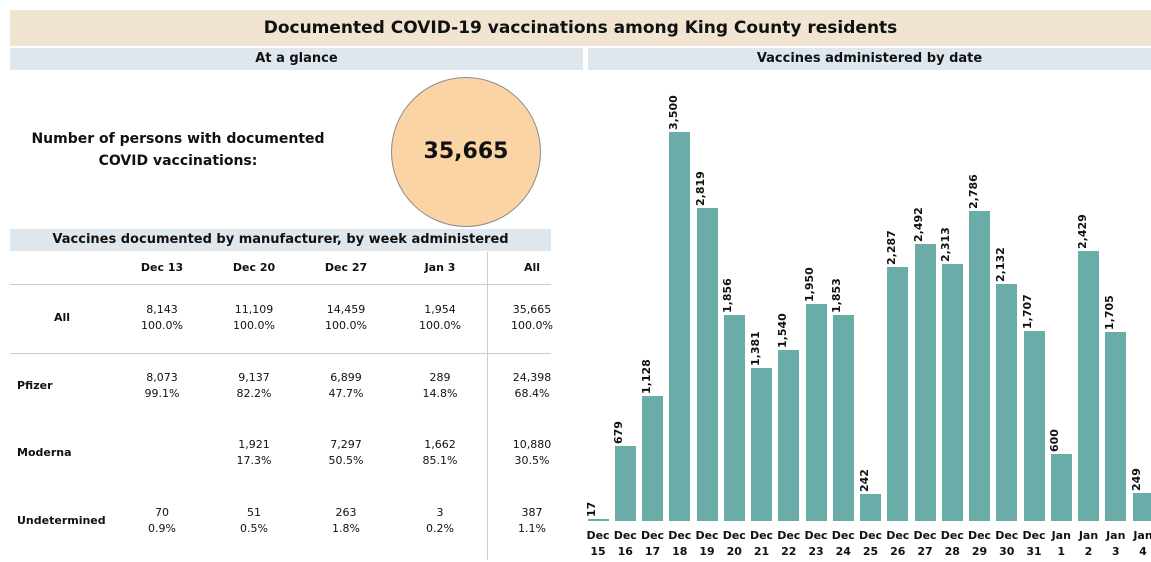  Describe the element at coordinates (1000, 265) in the screenshot. I see `value-label: 2,132` at that location.